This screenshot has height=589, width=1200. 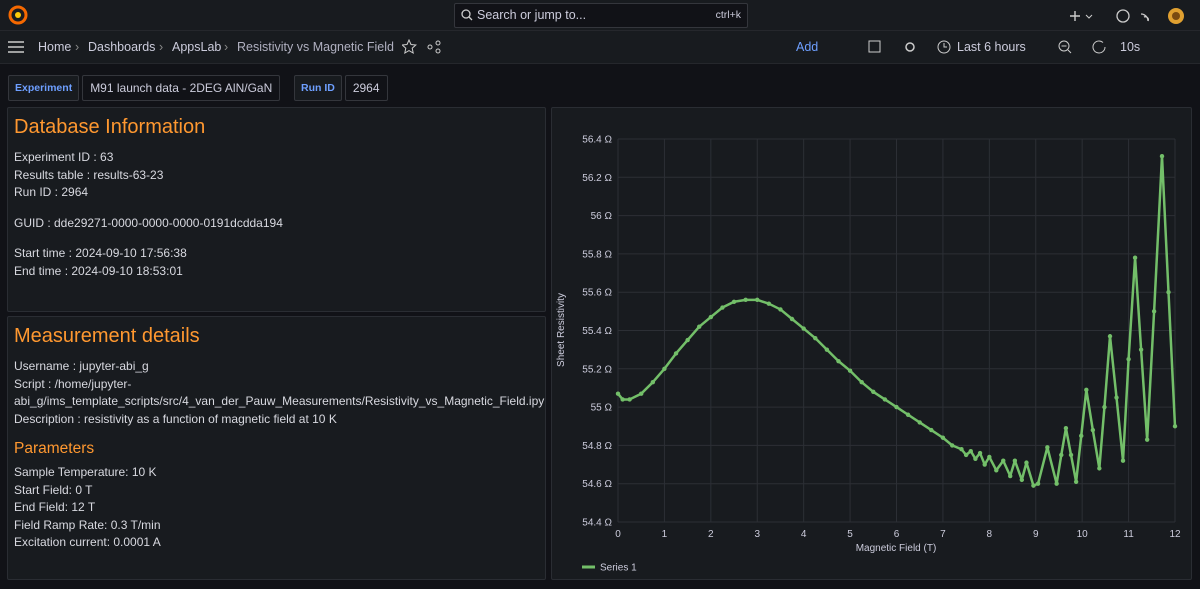 I want to click on y-axis-title: Sheet Resistivity, so click(x=561, y=330).